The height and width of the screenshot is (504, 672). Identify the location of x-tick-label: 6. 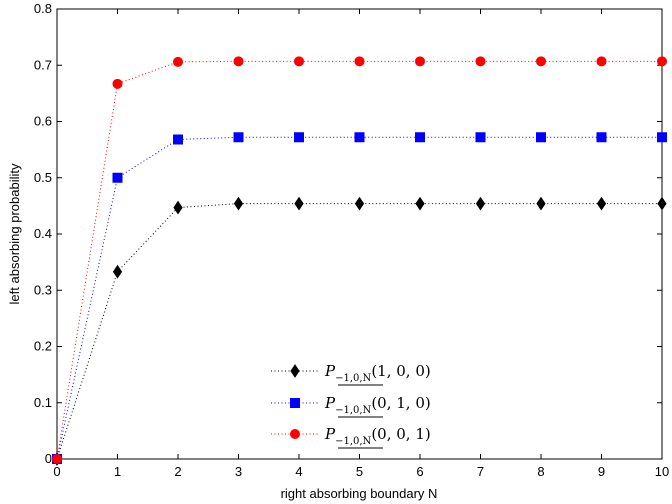
(419, 471).